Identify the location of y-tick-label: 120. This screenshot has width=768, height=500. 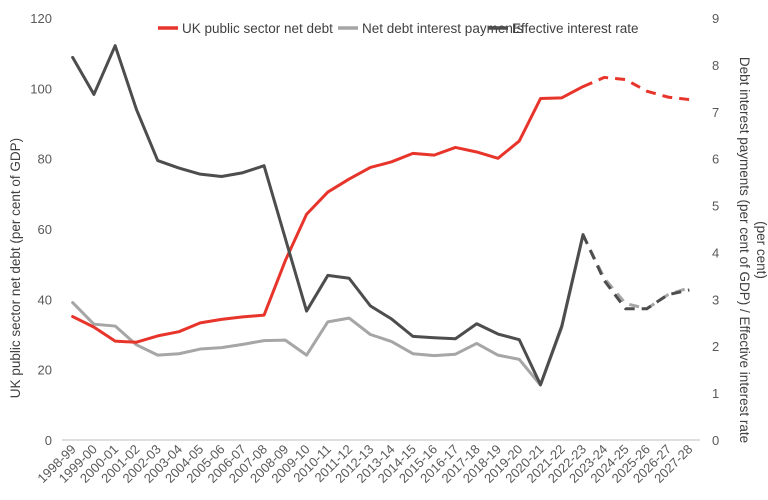
(41, 18).